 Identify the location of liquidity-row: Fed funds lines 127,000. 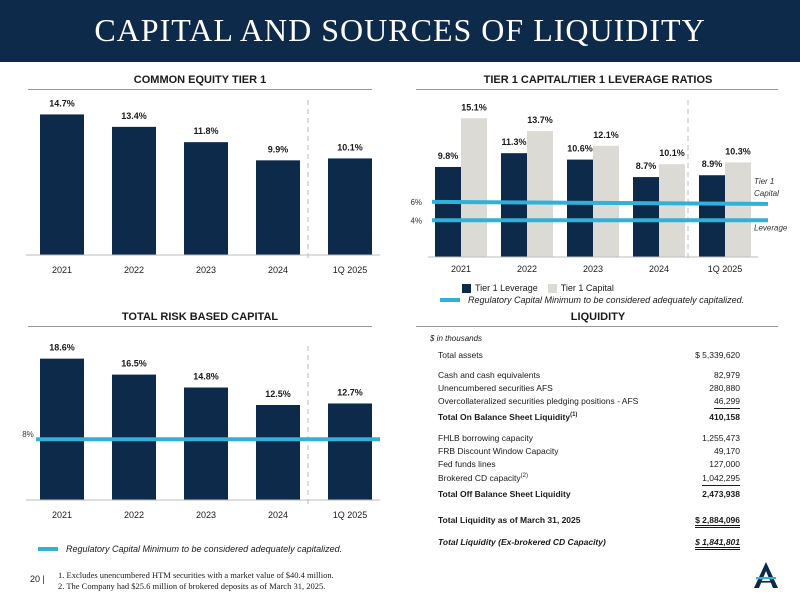
(589, 465).